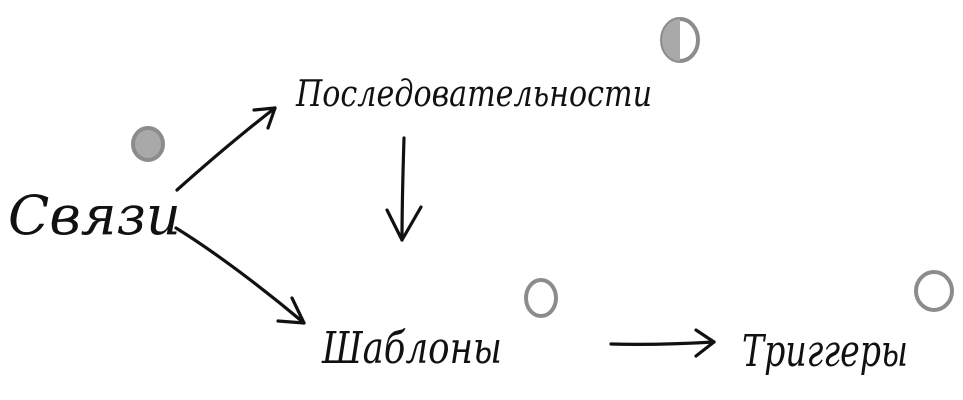  Describe the element at coordinates (411, 348) in the screenshot. I see `node-label-shablony: Шаблоны` at that location.